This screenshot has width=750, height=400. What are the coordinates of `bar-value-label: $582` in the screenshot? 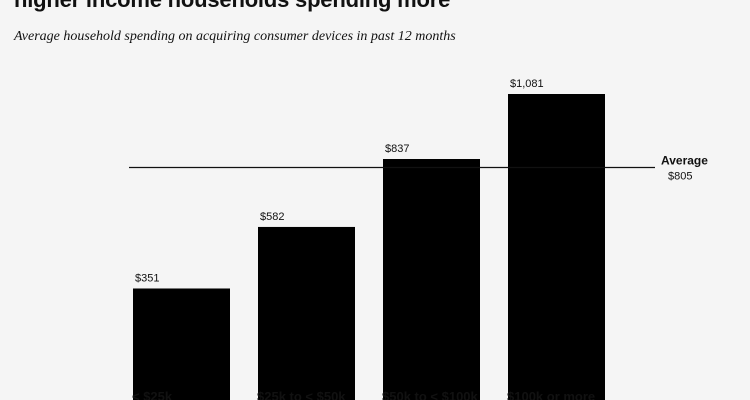 It's located at (272, 217).